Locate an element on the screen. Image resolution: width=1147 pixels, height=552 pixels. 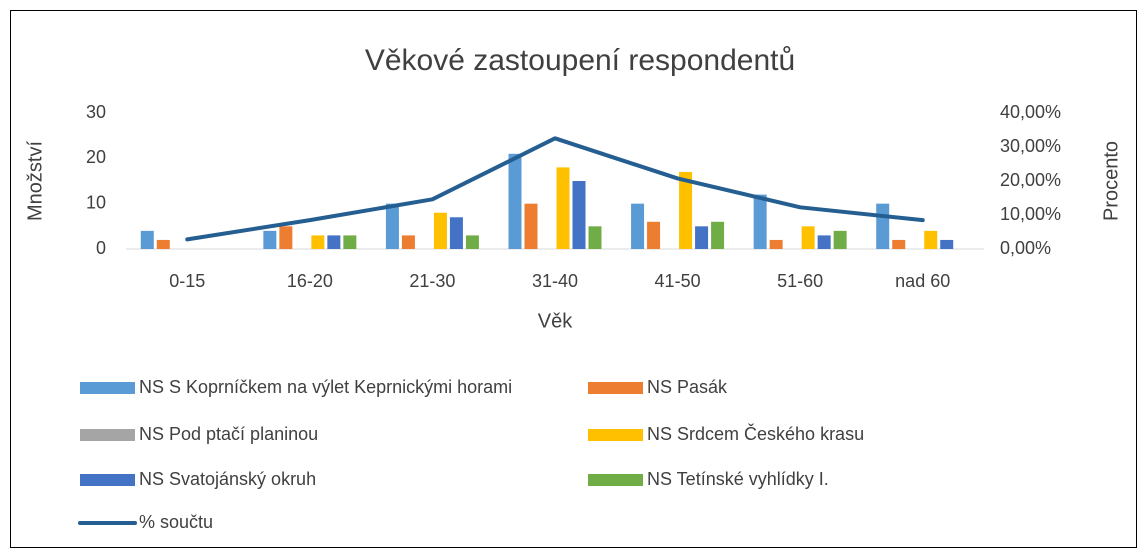
legend-label: NS Pasák is located at coordinates (687, 387).